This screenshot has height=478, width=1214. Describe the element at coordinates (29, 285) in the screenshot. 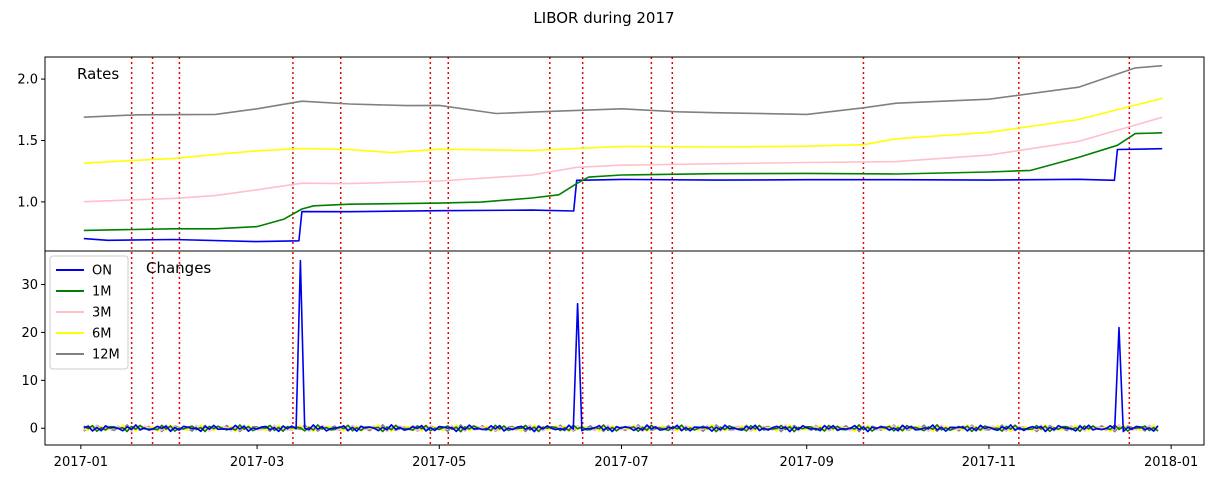

I see `changes-y-tick-label: 30` at that location.